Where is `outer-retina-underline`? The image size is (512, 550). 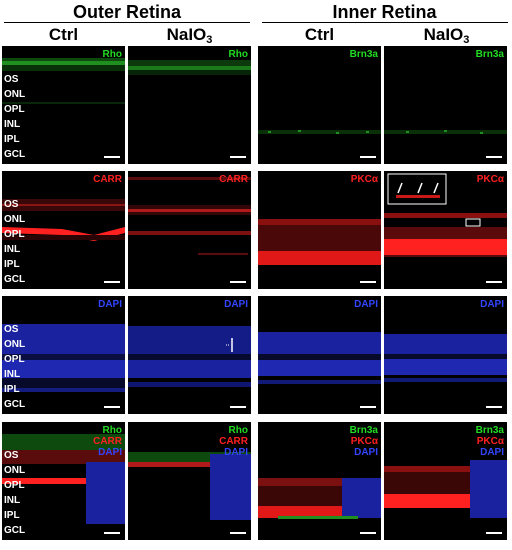
outer-retina-underline is located at coordinates (127, 22).